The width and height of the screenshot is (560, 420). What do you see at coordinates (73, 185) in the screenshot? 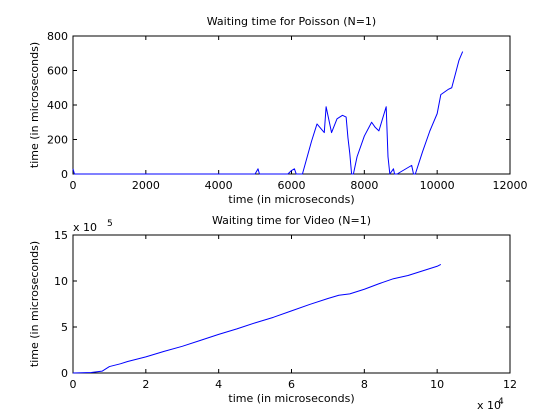
I see `poisson-x-tick-label: 0` at bounding box center [73, 185].